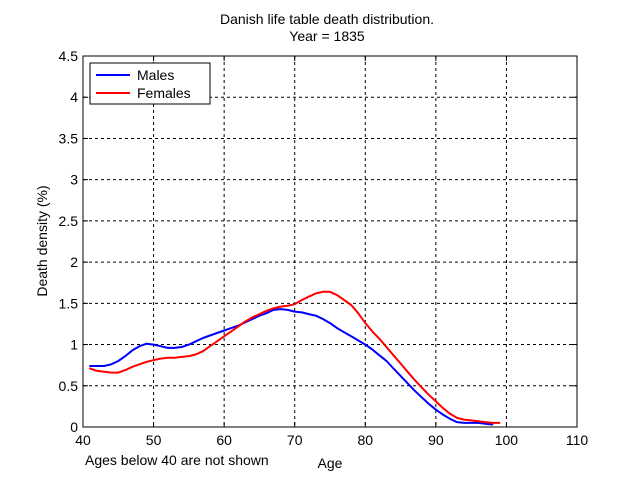 Image resolution: width=640 pixels, height=480 pixels. I want to click on x-tick-labels: 40 50 60 70 80 90 100 110, so click(331, 440).